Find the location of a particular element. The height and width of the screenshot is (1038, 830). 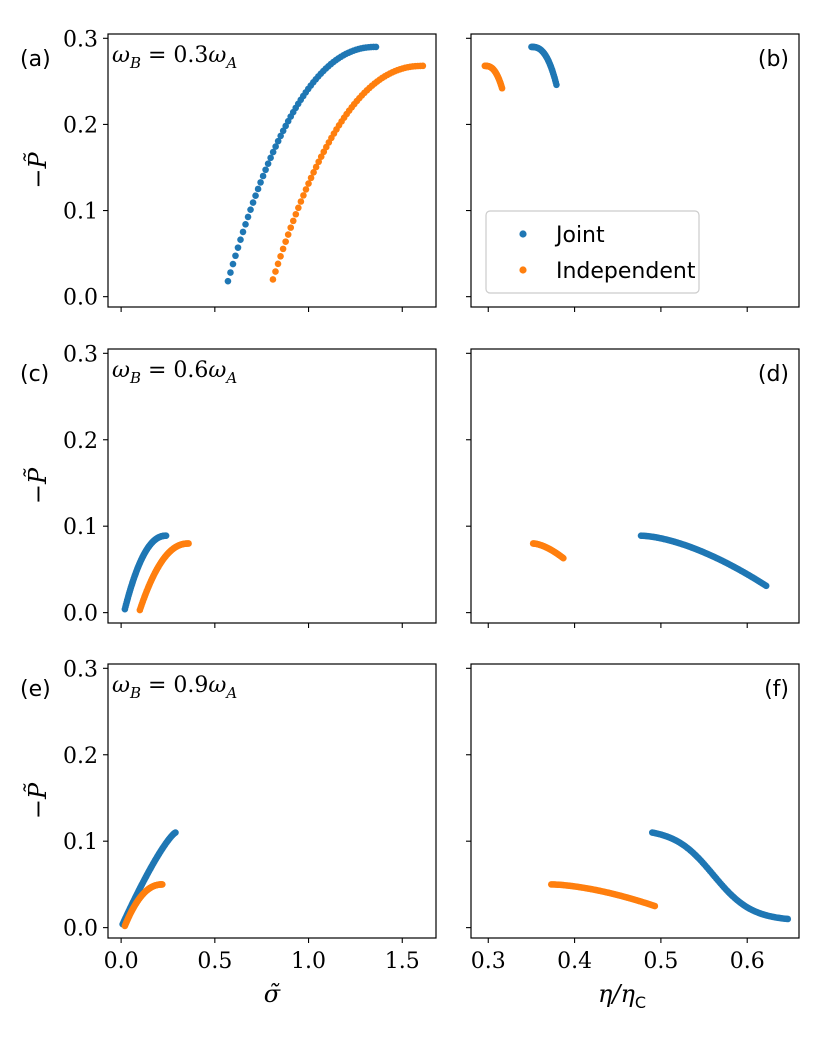

x-axis-label-efficiency: η/ηC is located at coordinates (622, 996).